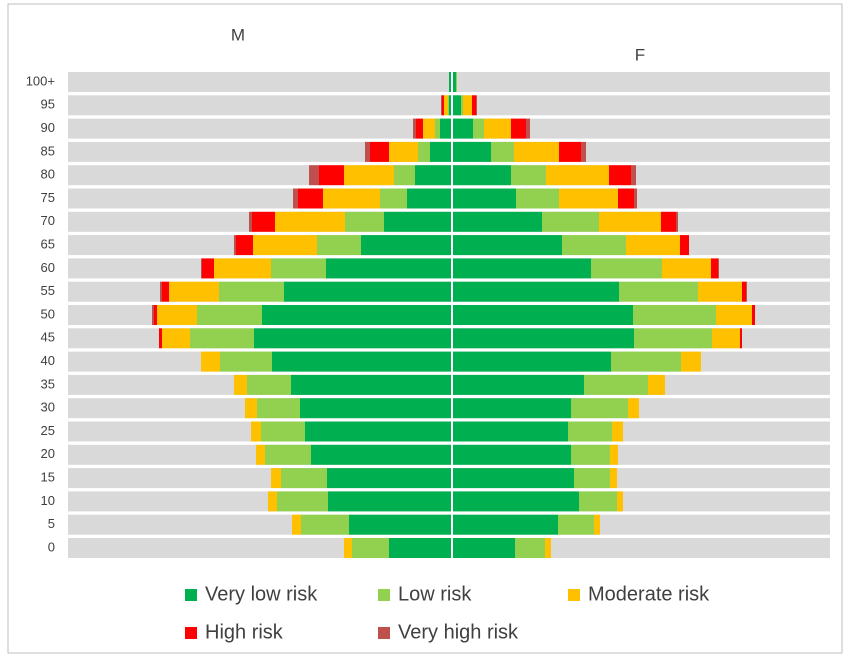 The image size is (843, 654). What do you see at coordinates (640, 54) in the screenshot?
I see `right-label: F` at bounding box center [640, 54].